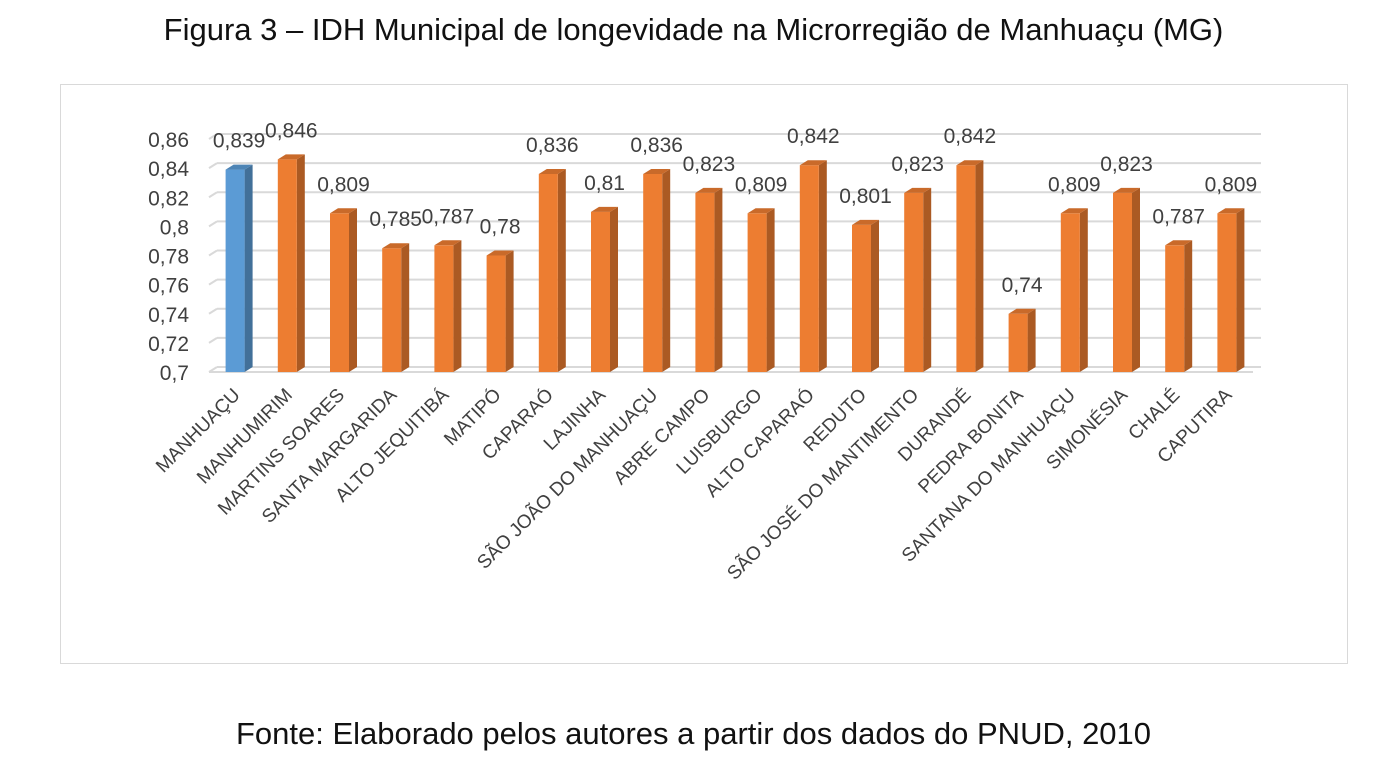 The height and width of the screenshot is (765, 1387). Describe the element at coordinates (500, 227) in the screenshot. I see `data-label: 0,78` at that location.